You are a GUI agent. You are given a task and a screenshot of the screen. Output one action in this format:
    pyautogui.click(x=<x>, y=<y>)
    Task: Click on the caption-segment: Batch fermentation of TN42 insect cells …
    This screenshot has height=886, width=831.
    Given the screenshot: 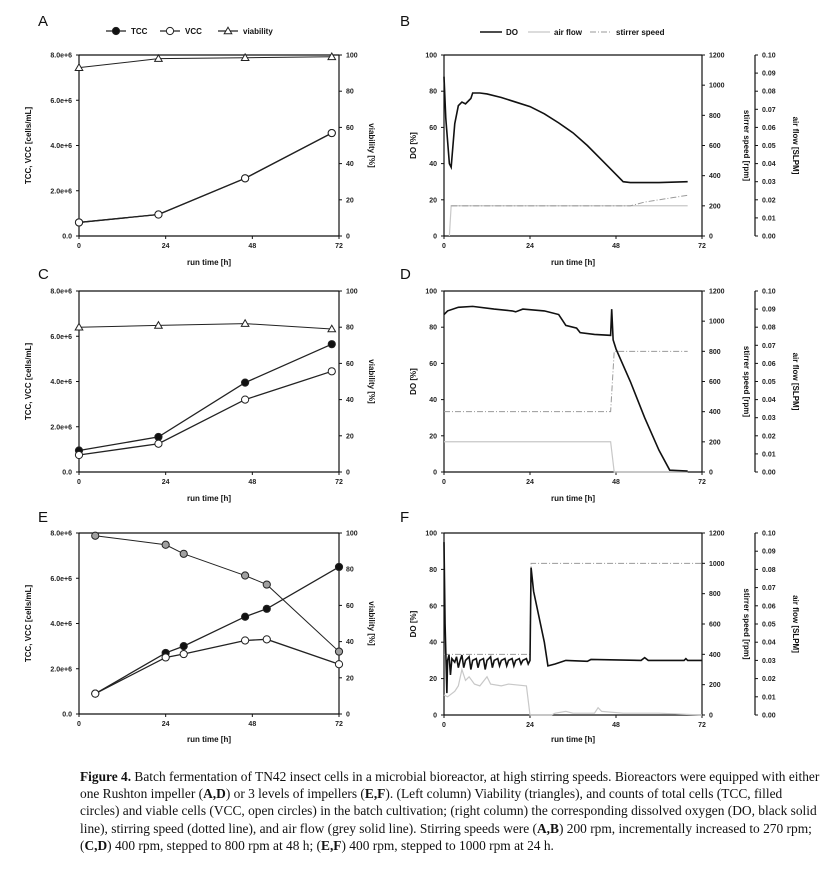 What is the action you would take?
    pyautogui.click(x=450, y=785)
    